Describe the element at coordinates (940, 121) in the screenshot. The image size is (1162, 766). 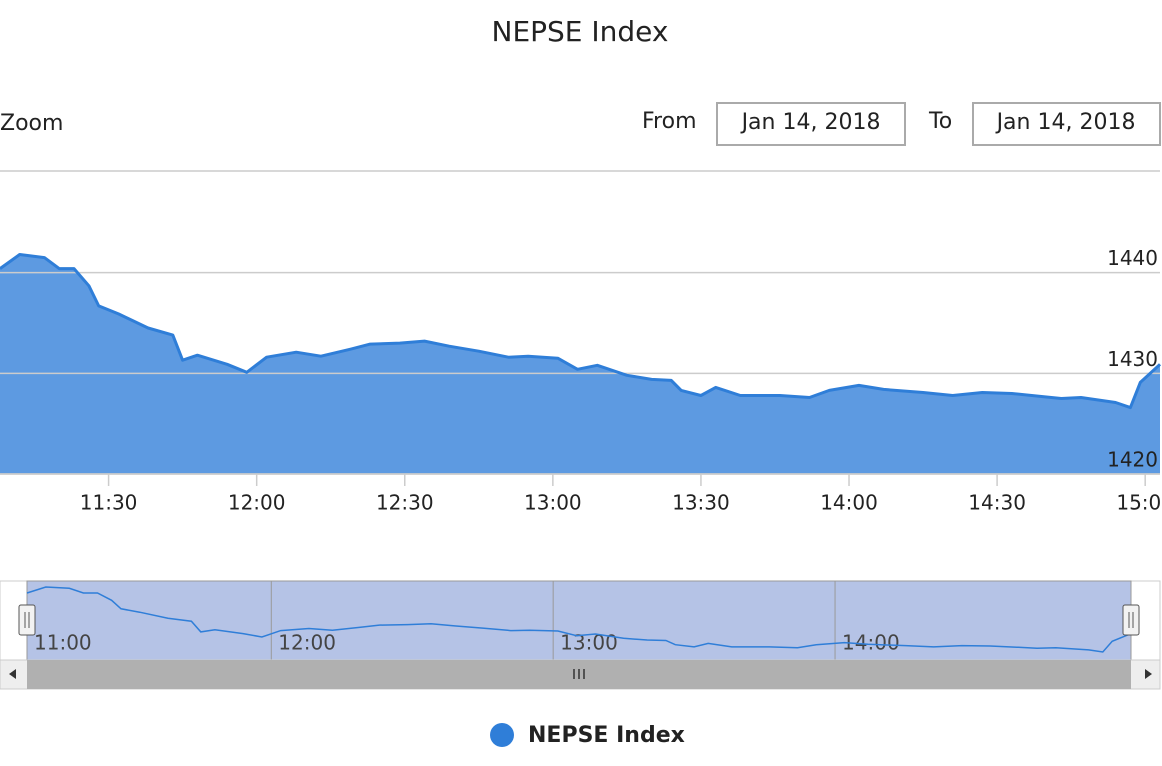
I see `to-label: To` at that location.